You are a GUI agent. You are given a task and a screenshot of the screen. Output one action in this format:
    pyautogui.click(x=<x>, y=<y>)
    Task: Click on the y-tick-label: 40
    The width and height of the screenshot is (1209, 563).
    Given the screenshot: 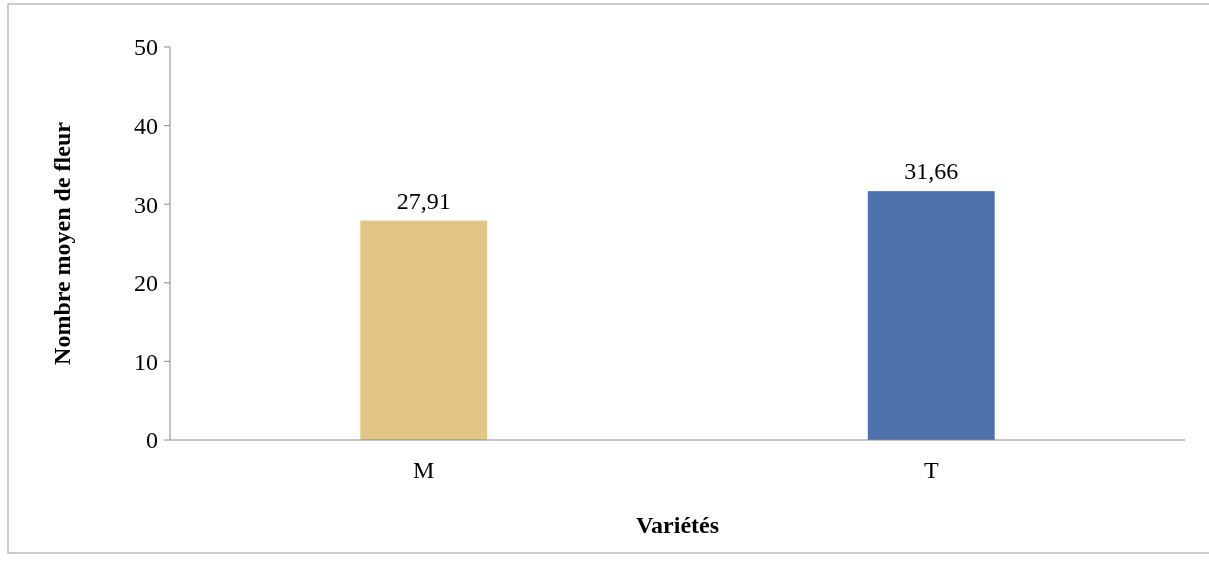 What is the action you would take?
    pyautogui.click(x=146, y=126)
    